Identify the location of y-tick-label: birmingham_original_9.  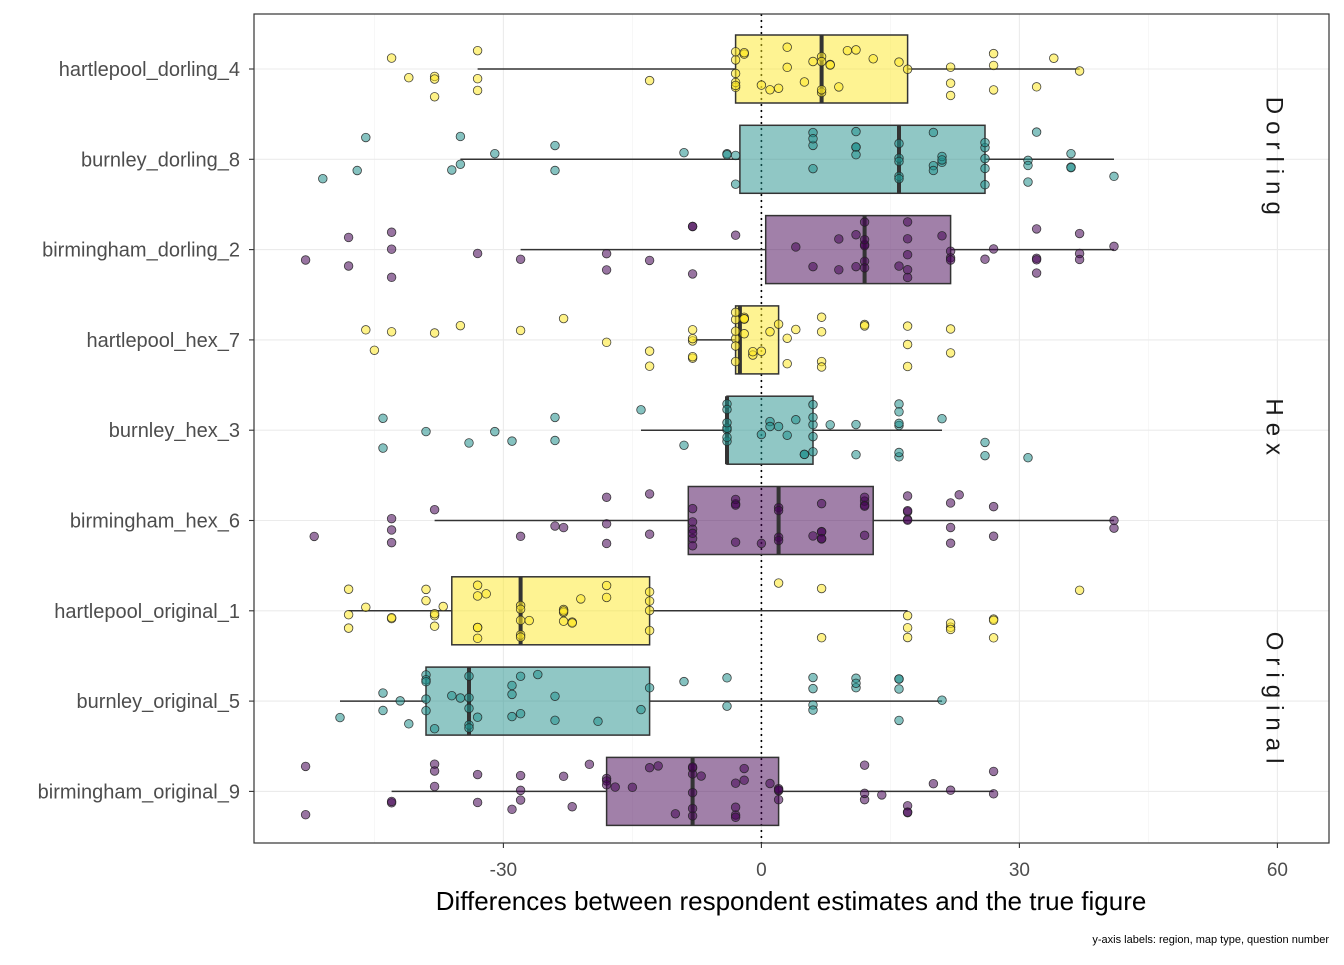
(139, 792).